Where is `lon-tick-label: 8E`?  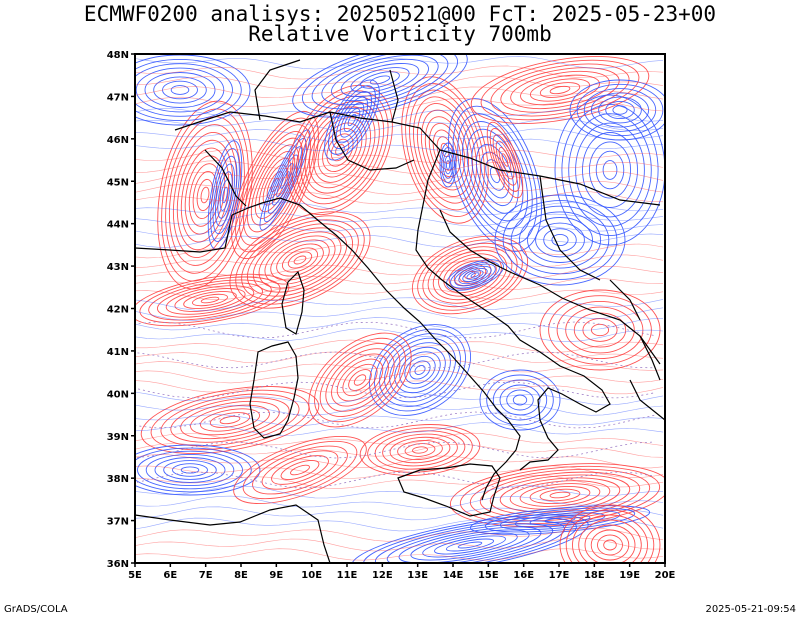 lon-tick-label: 8E is located at coordinates (241, 575).